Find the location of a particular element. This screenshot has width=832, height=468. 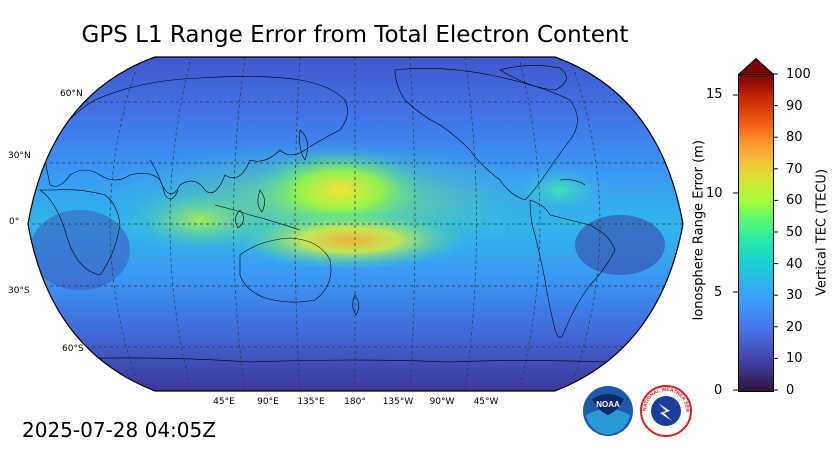

left-tick-5: 5 is located at coordinates (718, 292).